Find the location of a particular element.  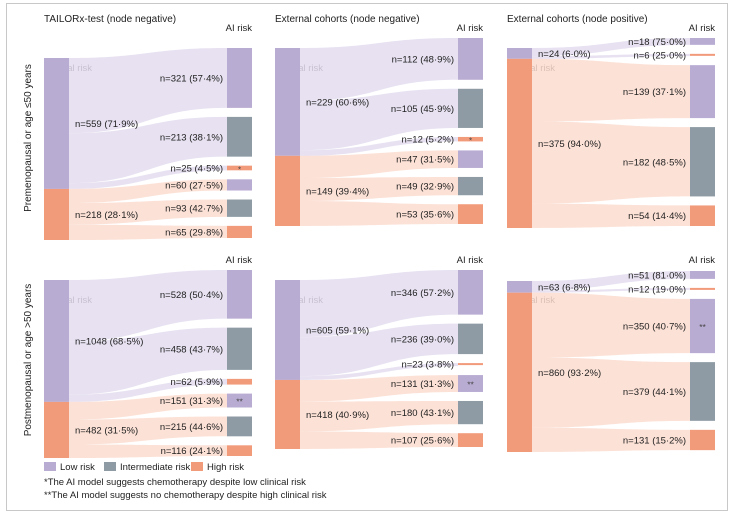

clinical-node-label-high: n=149 (39·4%) is located at coordinates (337, 191).